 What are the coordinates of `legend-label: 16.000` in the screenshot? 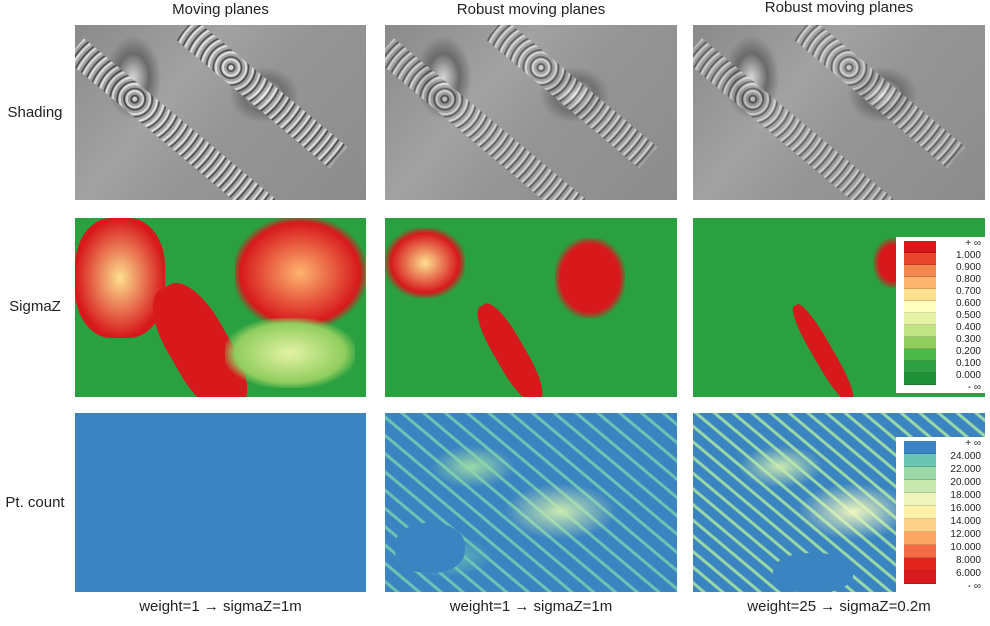 It's located at (965, 508).